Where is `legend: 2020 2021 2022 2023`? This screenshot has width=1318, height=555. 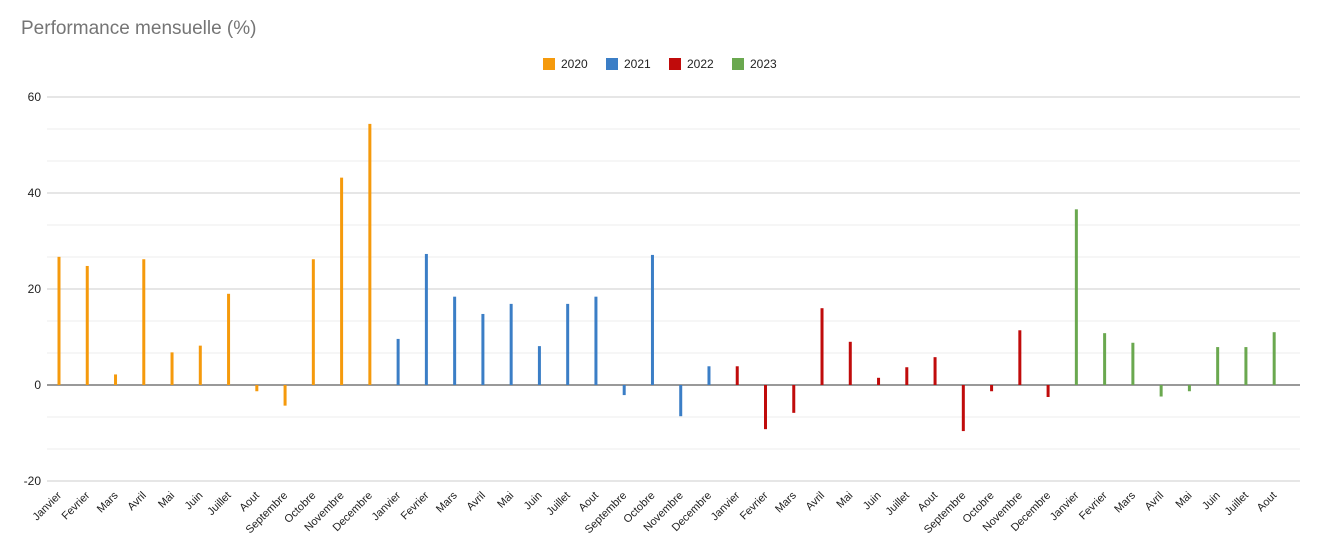 legend: 2020 2021 2022 2023 is located at coordinates (659, 66).